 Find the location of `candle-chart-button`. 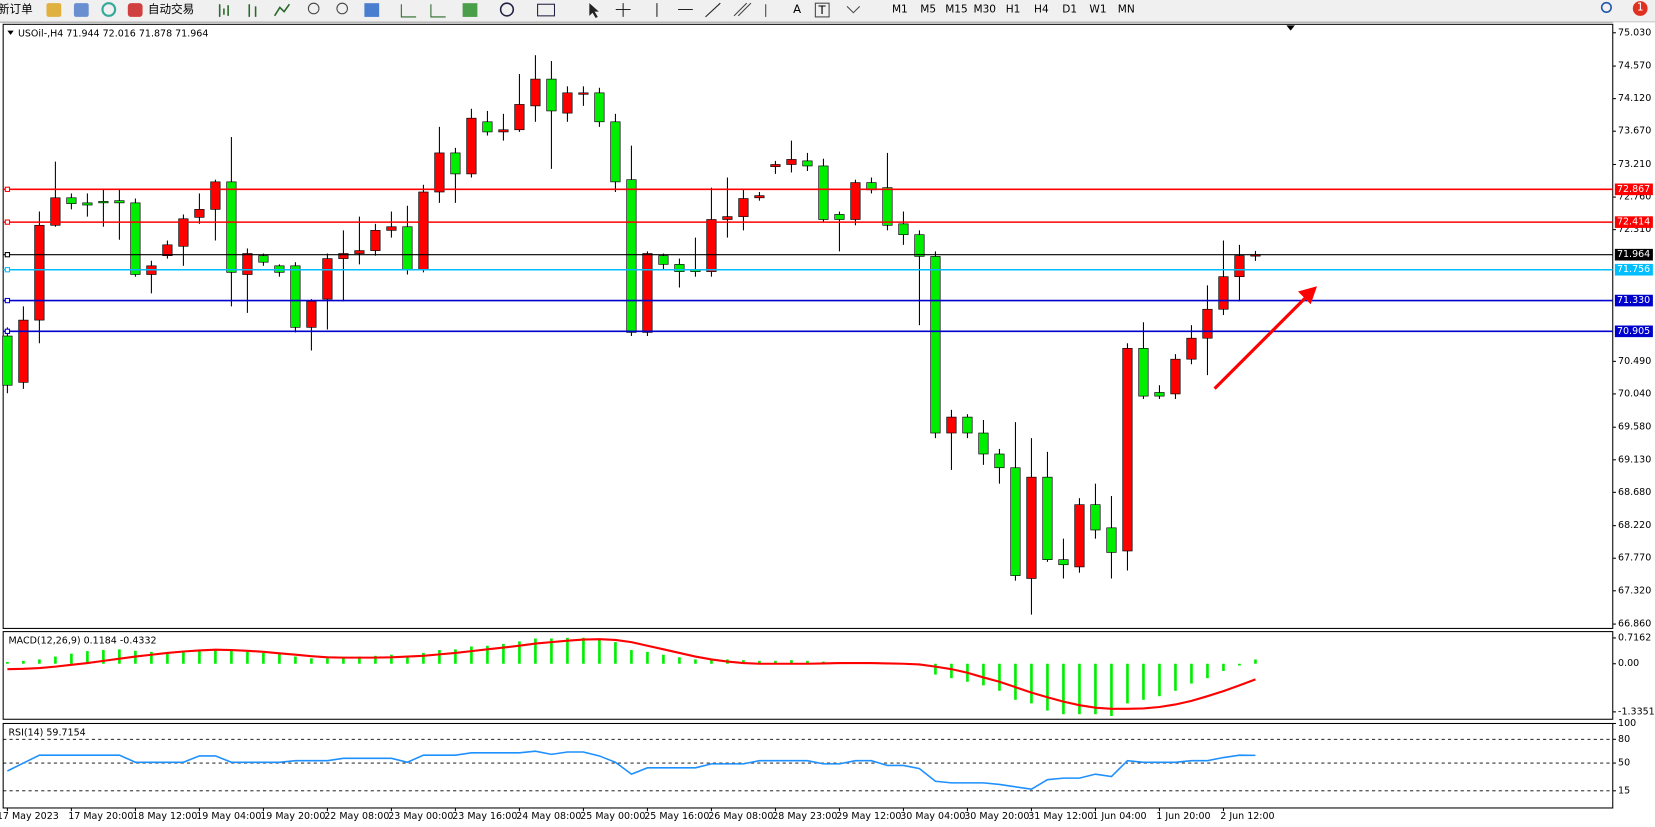

candle-chart-button is located at coordinates (252, 10).